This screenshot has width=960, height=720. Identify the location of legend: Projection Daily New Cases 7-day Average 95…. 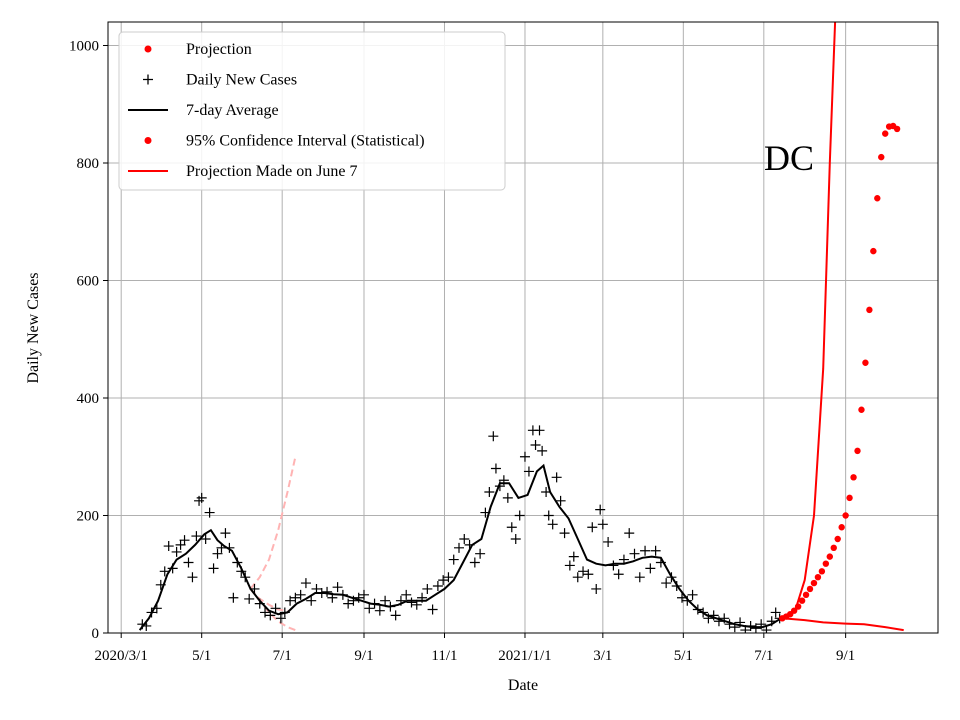
(312, 111).